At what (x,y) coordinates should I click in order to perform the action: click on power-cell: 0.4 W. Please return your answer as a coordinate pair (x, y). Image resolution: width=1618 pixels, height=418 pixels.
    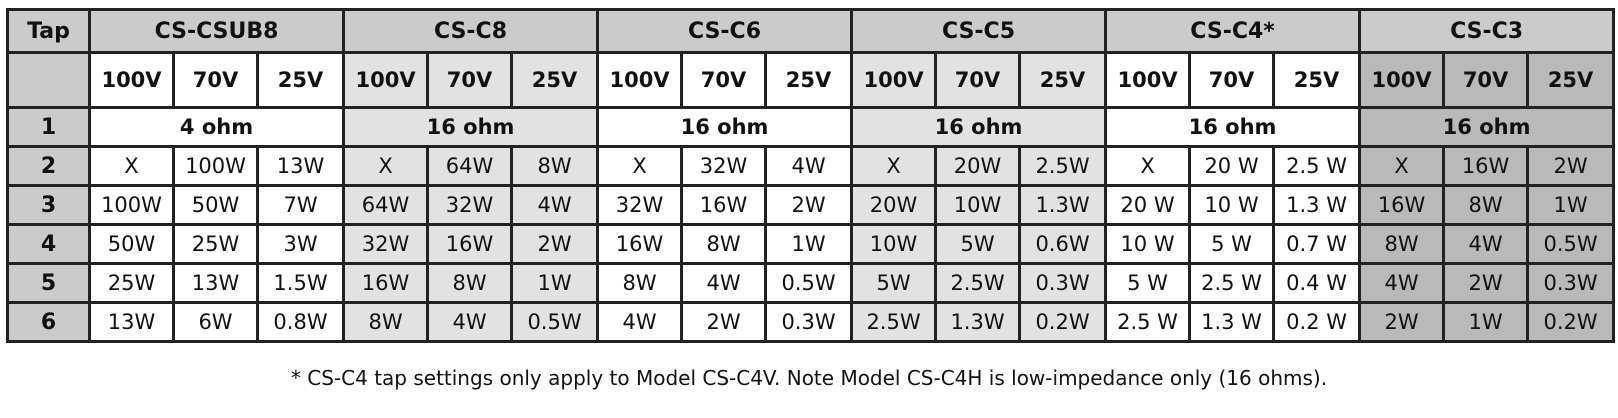
    Looking at the image, I should click on (1317, 283).